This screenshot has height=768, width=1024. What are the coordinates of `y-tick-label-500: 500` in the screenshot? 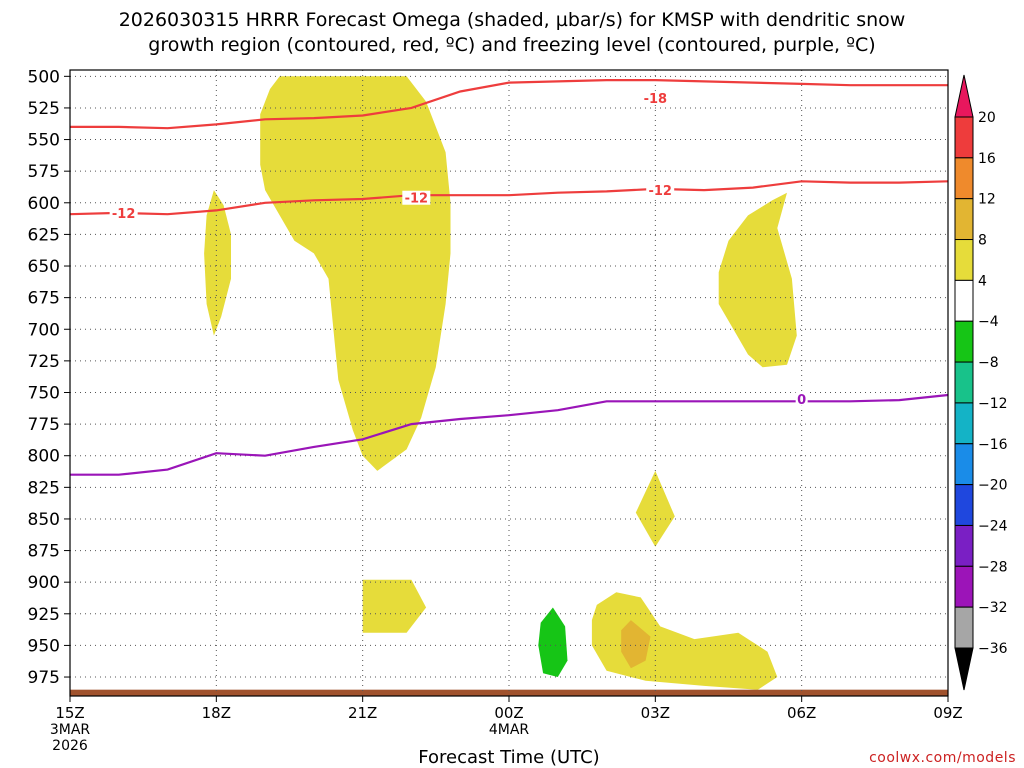 It's located at (44, 77).